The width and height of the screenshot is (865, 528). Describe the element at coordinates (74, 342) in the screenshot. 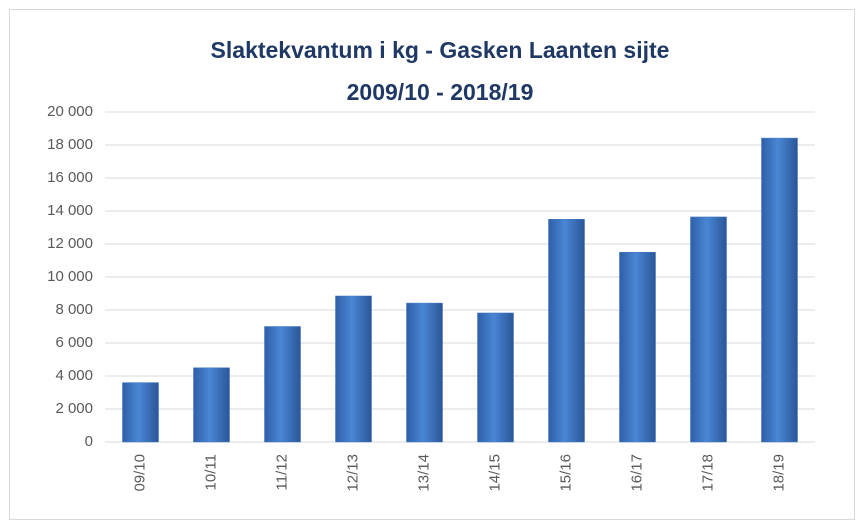

I see `y-tick-label: 6 000` at that location.